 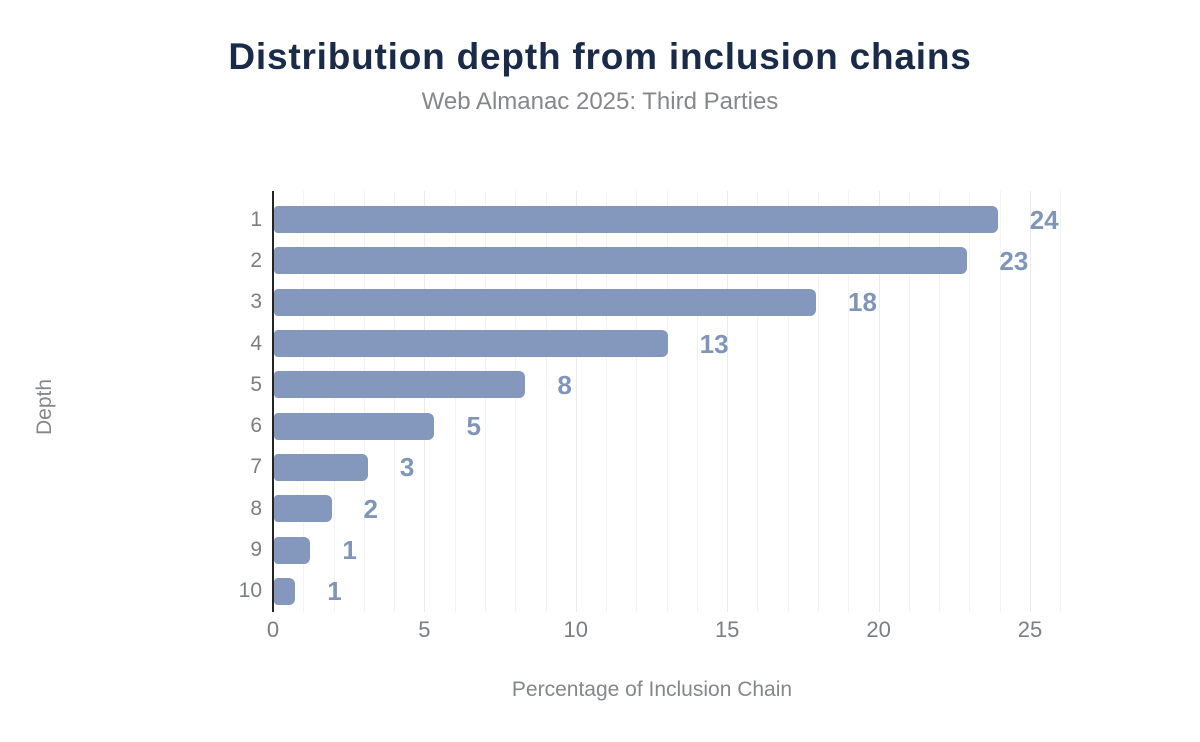 What do you see at coordinates (256, 260) in the screenshot?
I see `y-tick-label: 2` at bounding box center [256, 260].